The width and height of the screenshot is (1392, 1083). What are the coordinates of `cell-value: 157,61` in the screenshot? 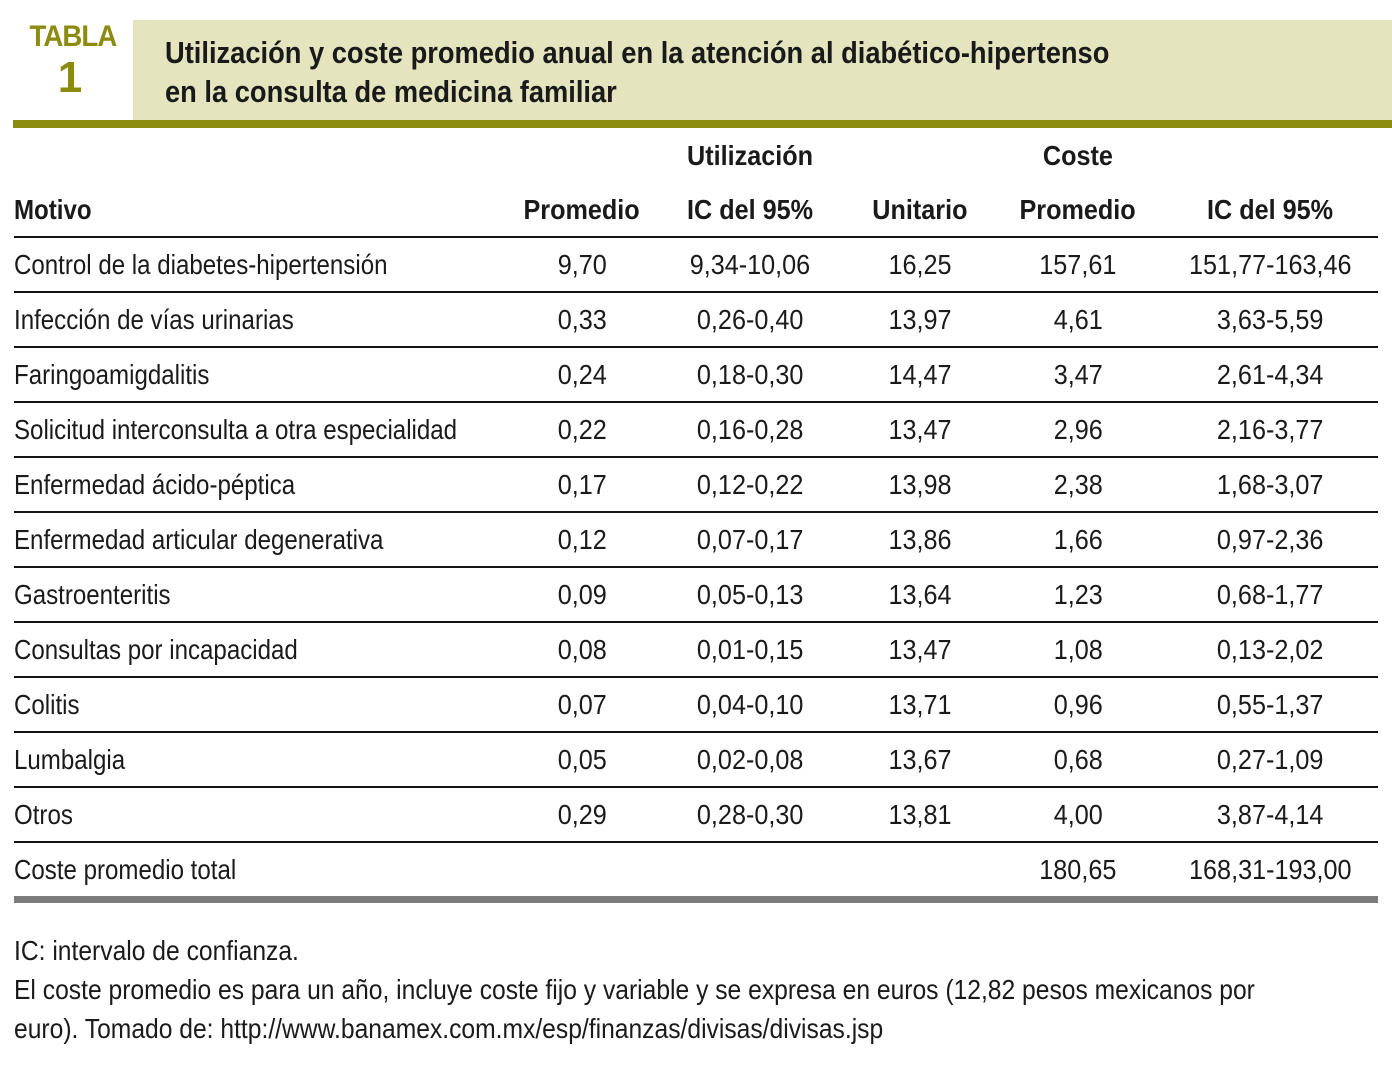 It's located at (1078, 265).